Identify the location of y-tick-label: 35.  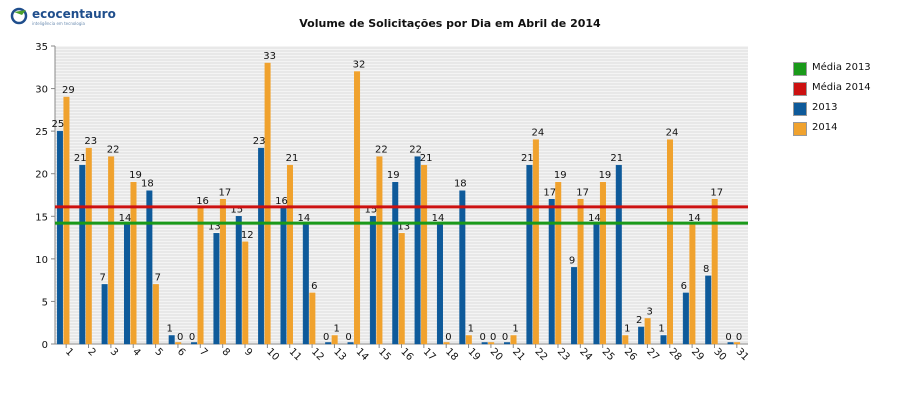
(41, 47).